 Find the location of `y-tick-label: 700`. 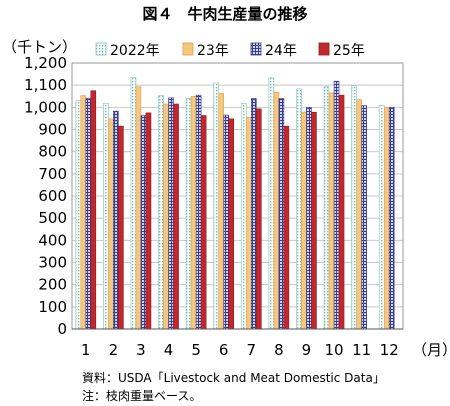

y-tick-label: 700 is located at coordinates (52, 174).